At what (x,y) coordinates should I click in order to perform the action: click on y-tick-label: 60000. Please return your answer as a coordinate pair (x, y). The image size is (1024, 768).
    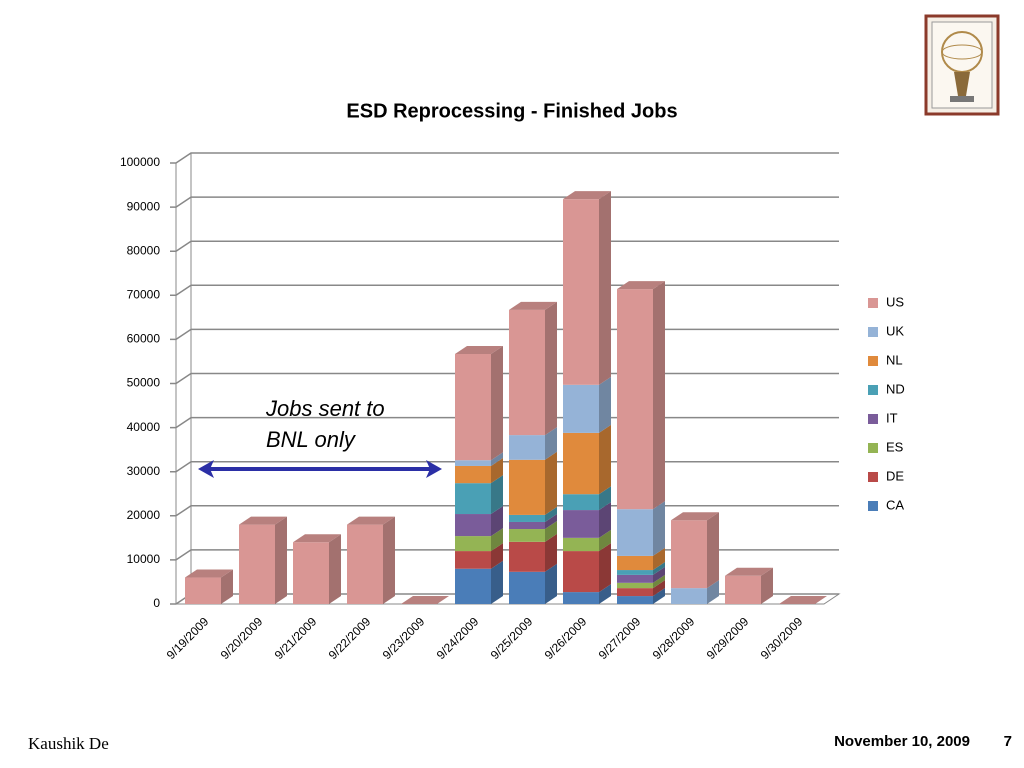
    Looking at the image, I should click on (144, 339).